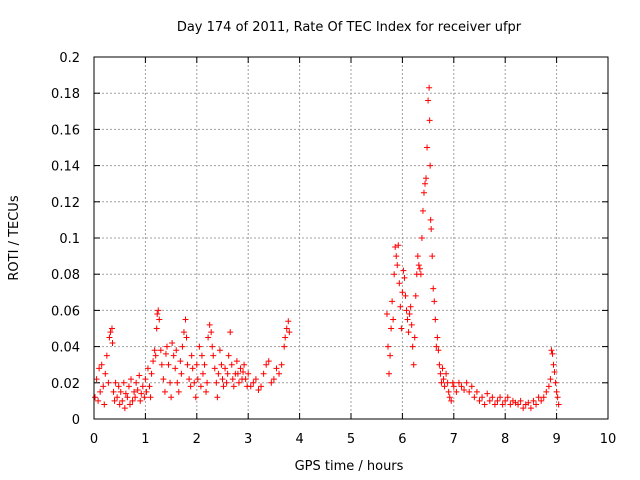 This screenshot has width=640, height=480. I want to click on y-tick-label: 0.1, so click(69, 239).